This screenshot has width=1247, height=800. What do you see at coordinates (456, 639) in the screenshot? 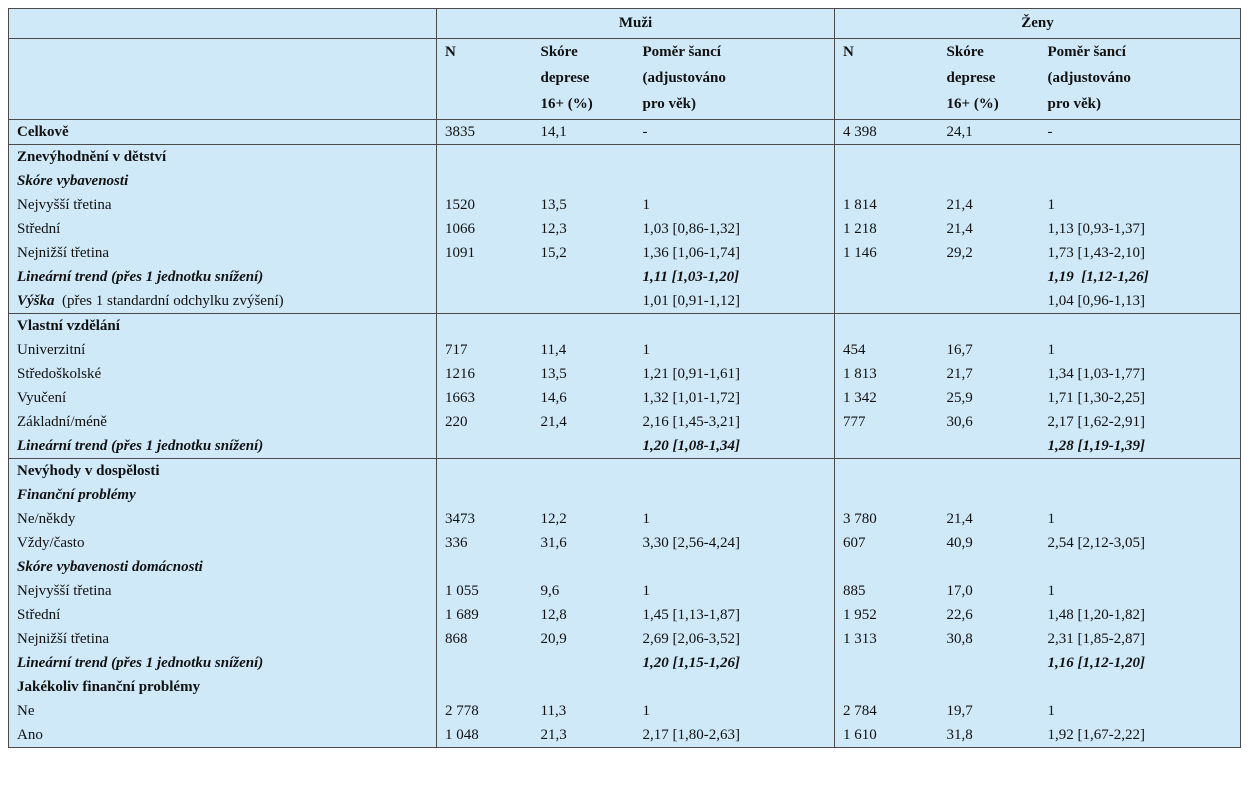
I see `cell-value: 868` at bounding box center [456, 639].